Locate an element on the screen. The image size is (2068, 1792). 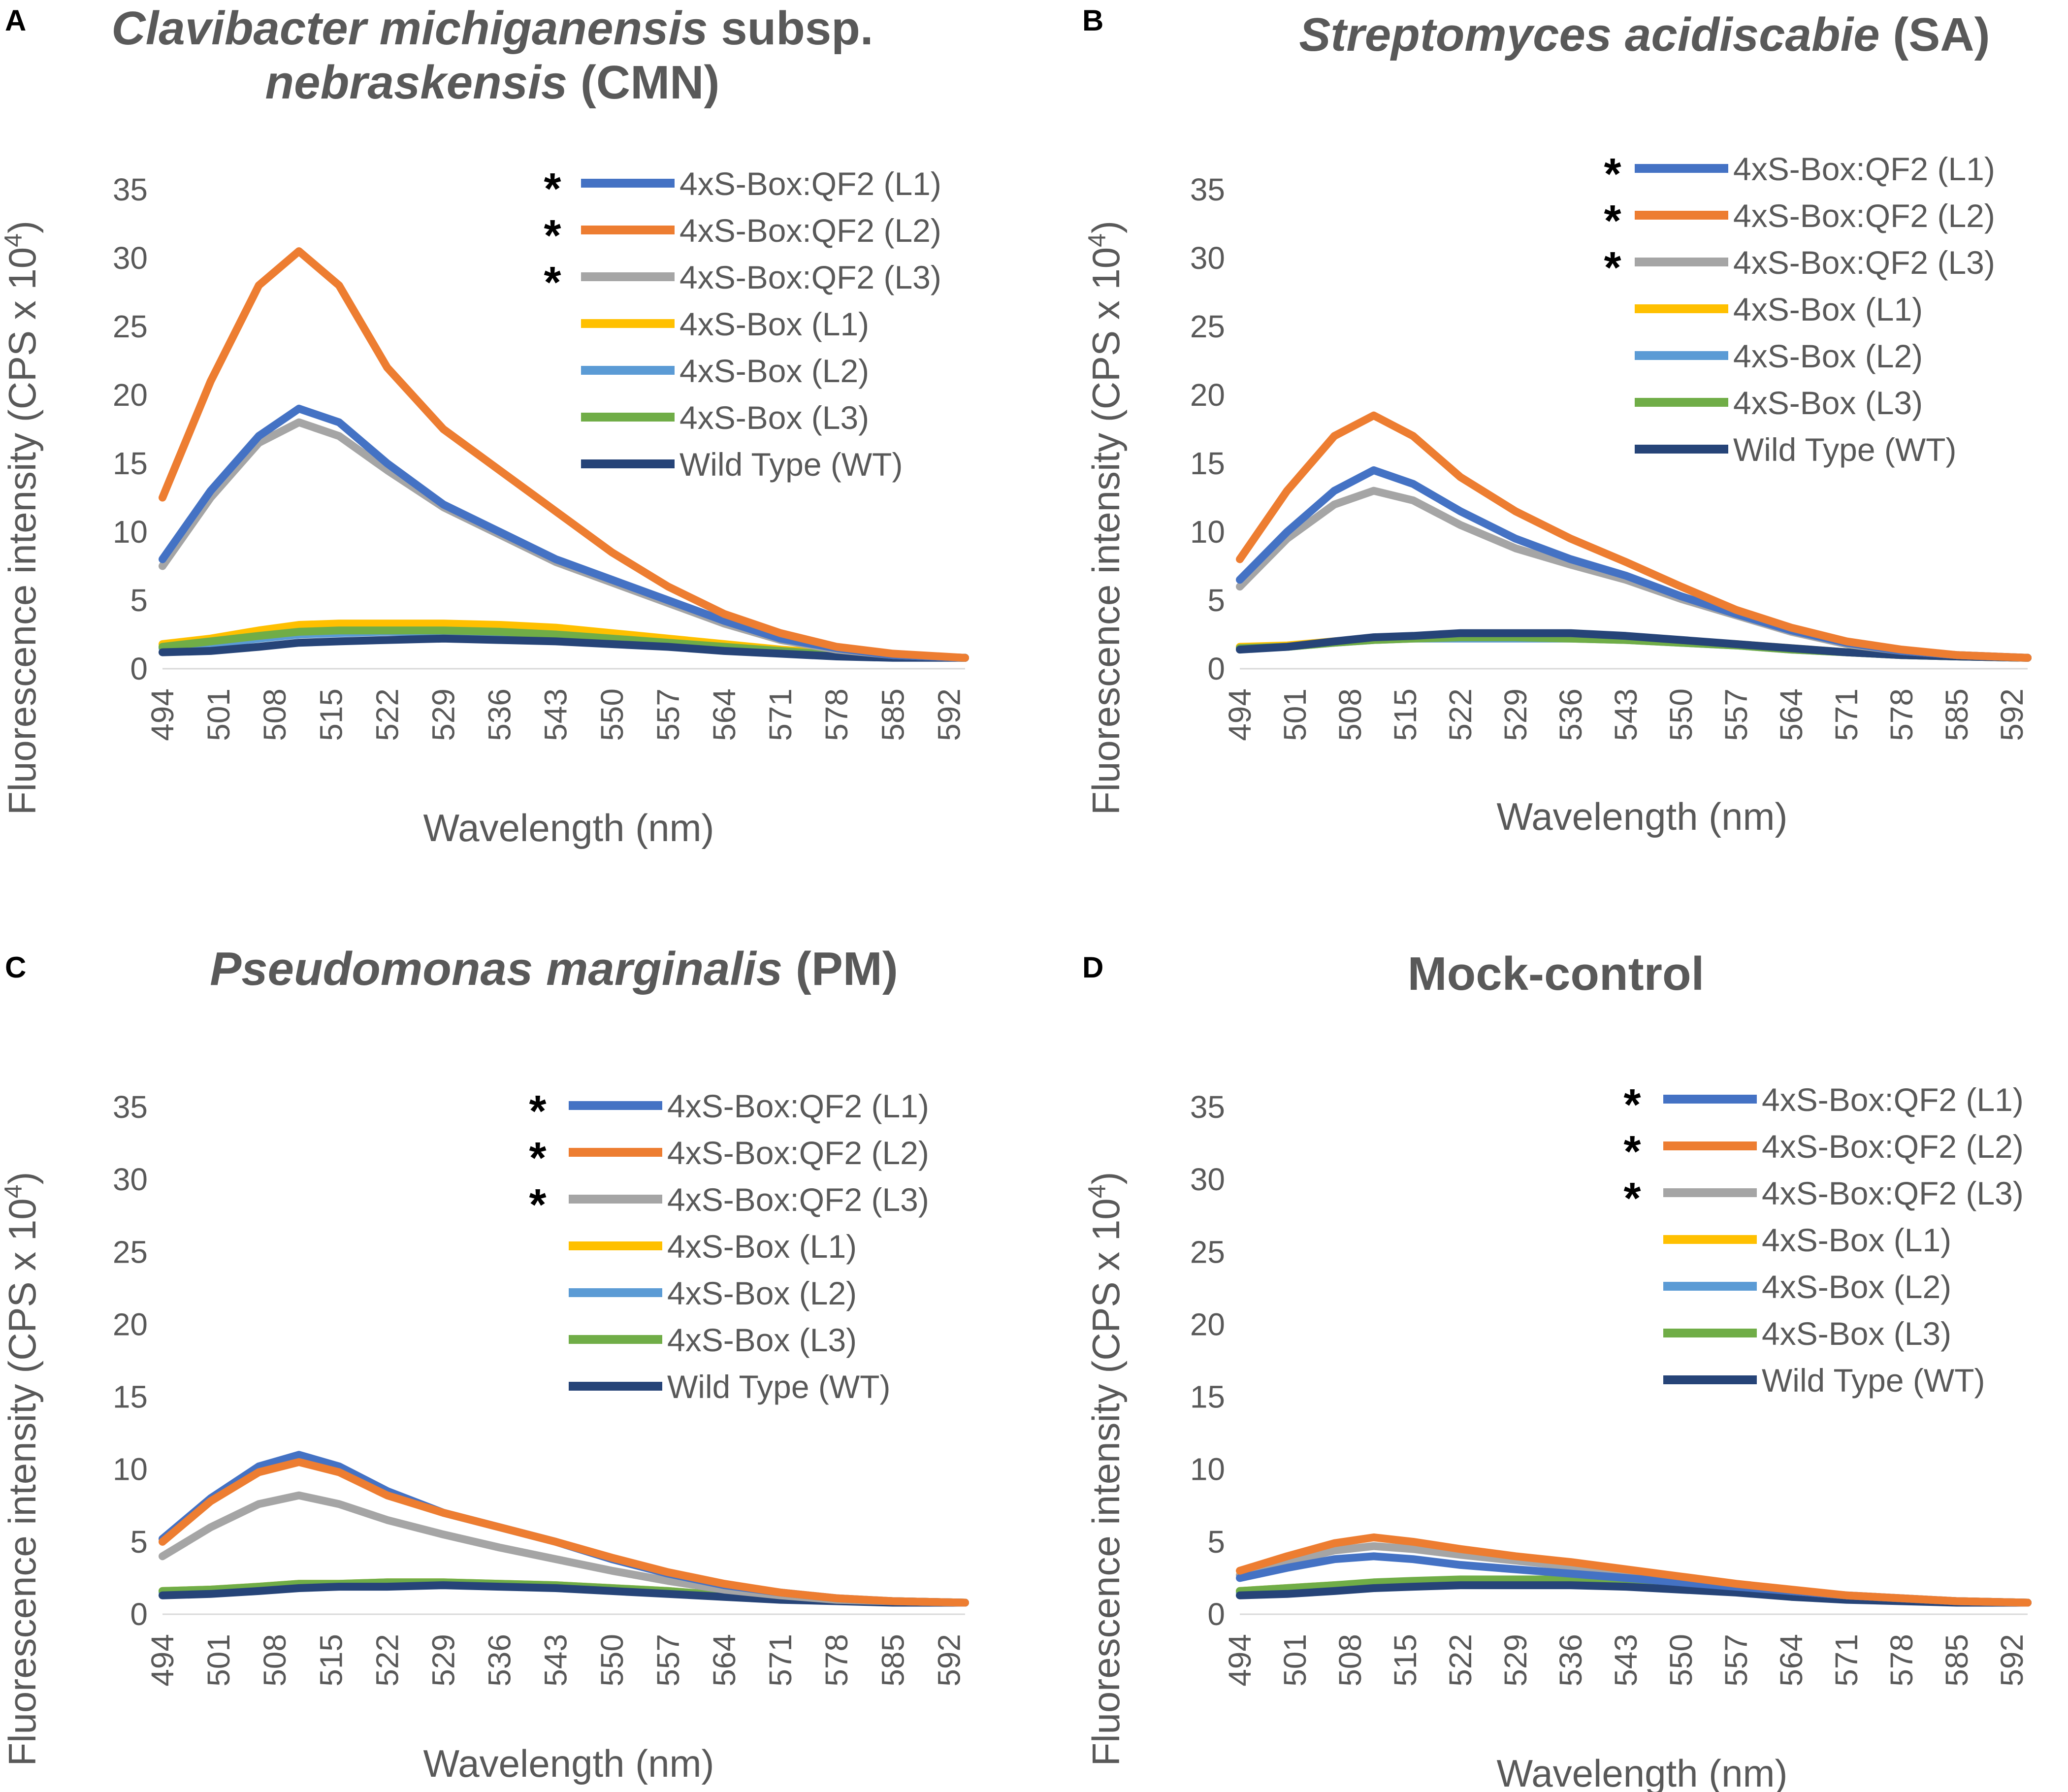
x-tick-label: 571 is located at coordinates (780, 1661).